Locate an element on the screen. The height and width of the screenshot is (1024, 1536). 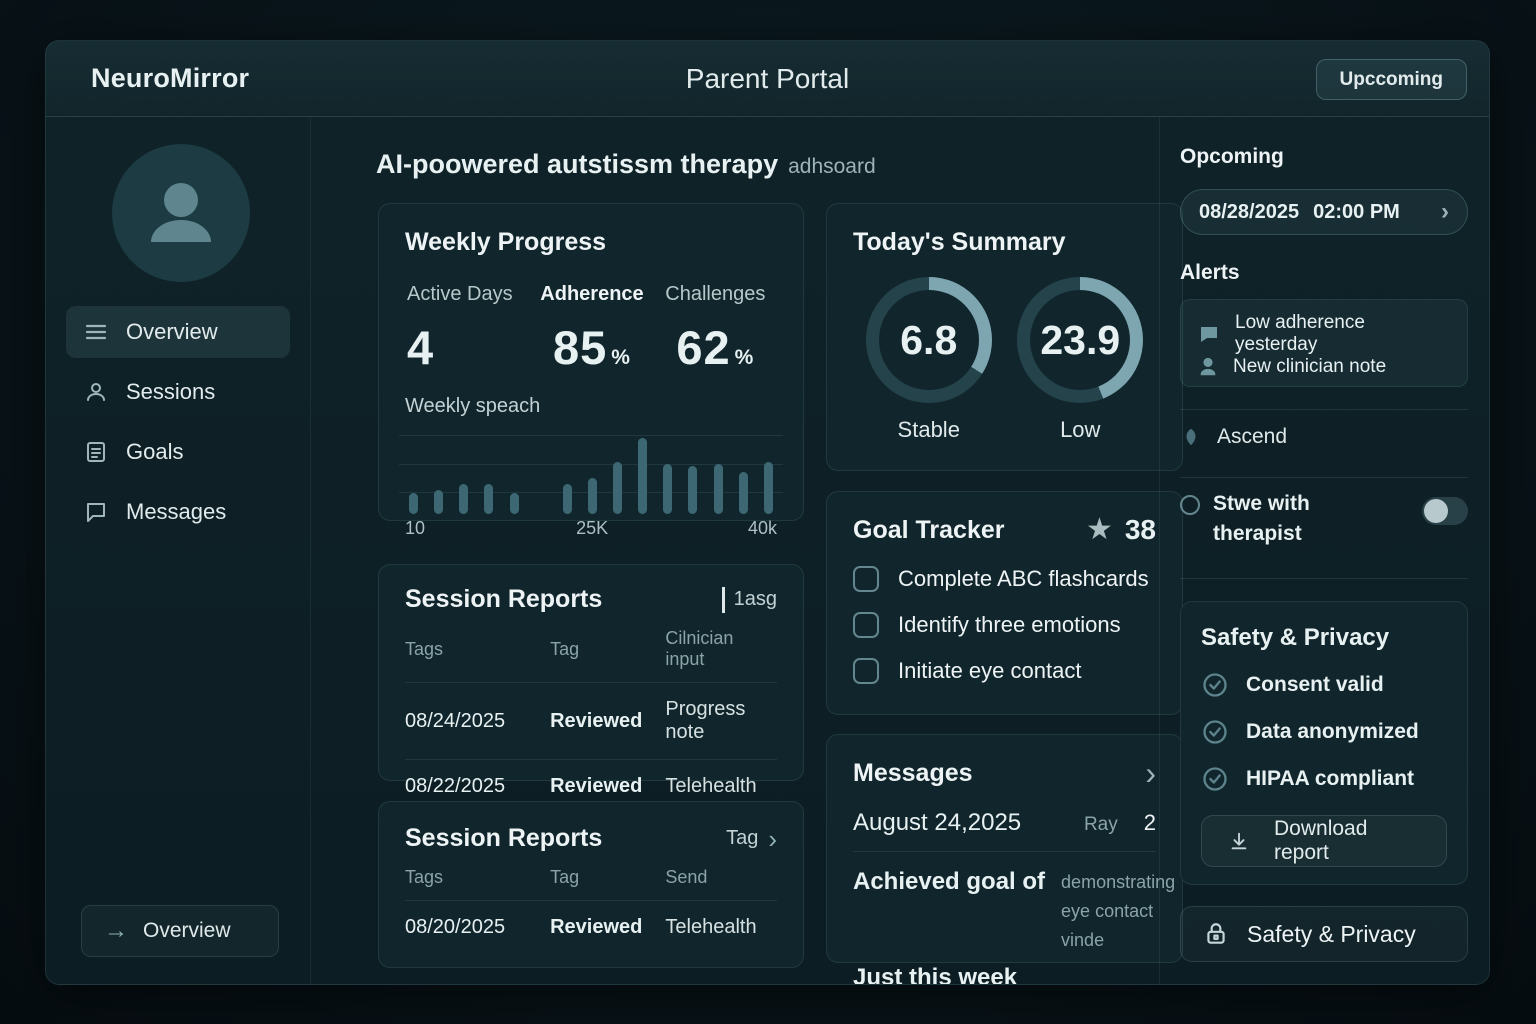
overview-footer-button: → Overview is located at coordinates (180, 931).